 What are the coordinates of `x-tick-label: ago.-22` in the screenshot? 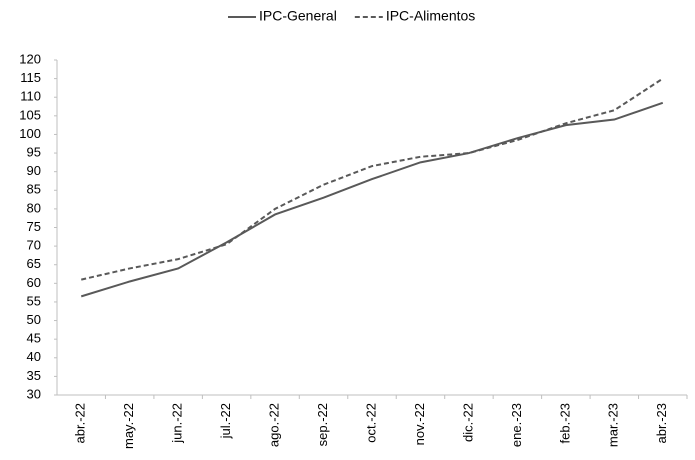 It's located at (274, 425).